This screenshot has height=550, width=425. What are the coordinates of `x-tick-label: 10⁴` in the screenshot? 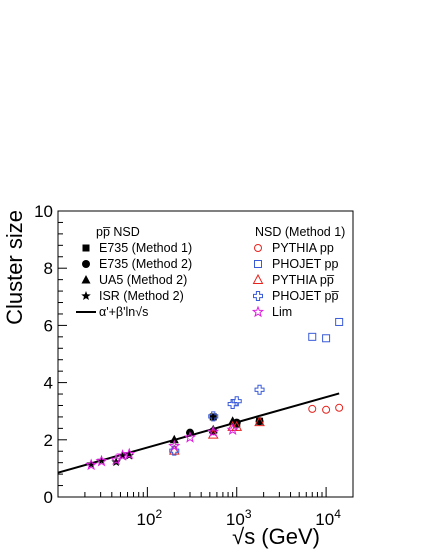 It's located at (328, 518).